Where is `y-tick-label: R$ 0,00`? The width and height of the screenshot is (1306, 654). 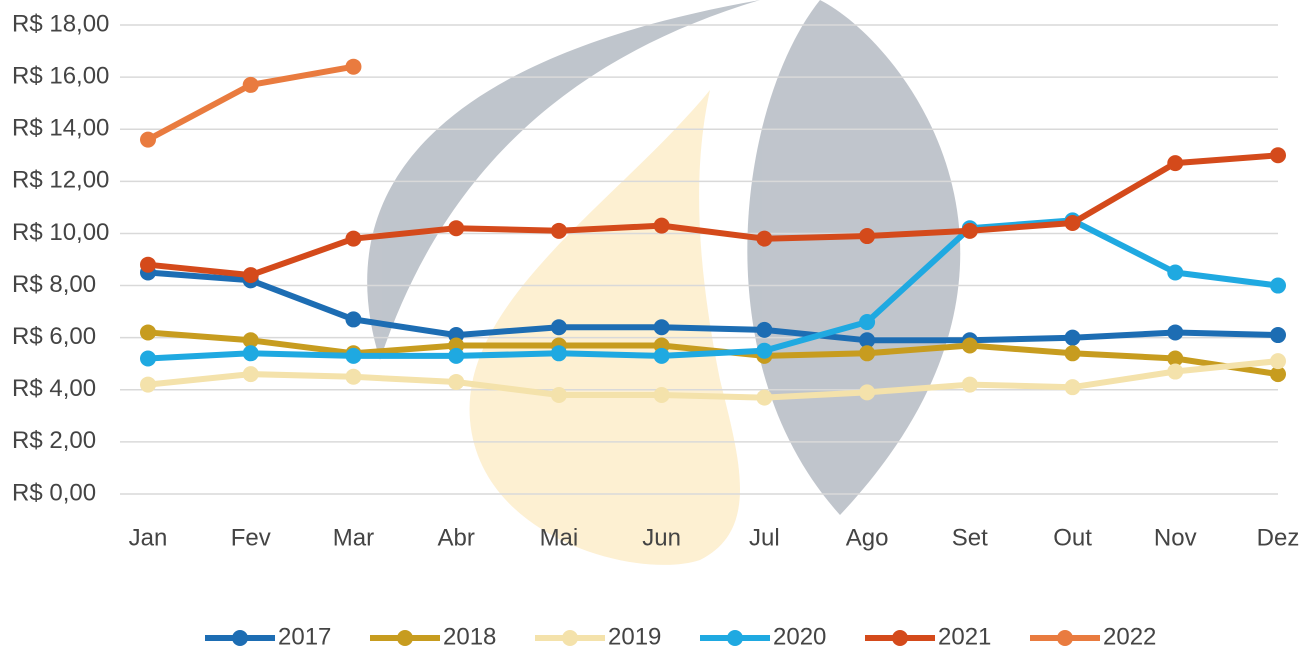 y-tick-label: R$ 0,00 is located at coordinates (54, 492).